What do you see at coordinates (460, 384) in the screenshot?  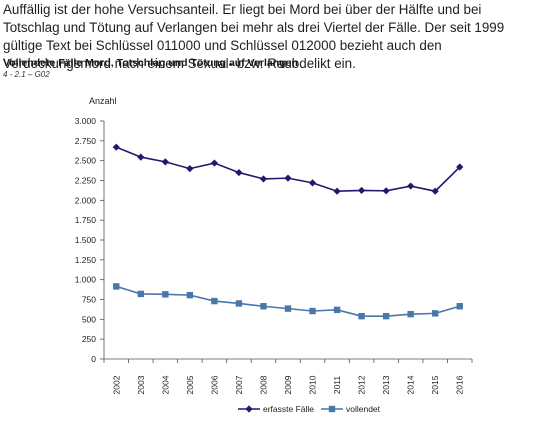 I see `x-tick-label: 2016` at bounding box center [460, 384].